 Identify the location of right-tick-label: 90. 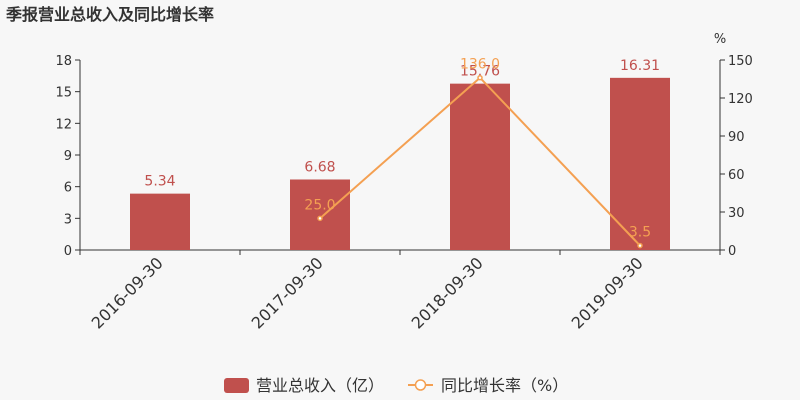
(736, 137).